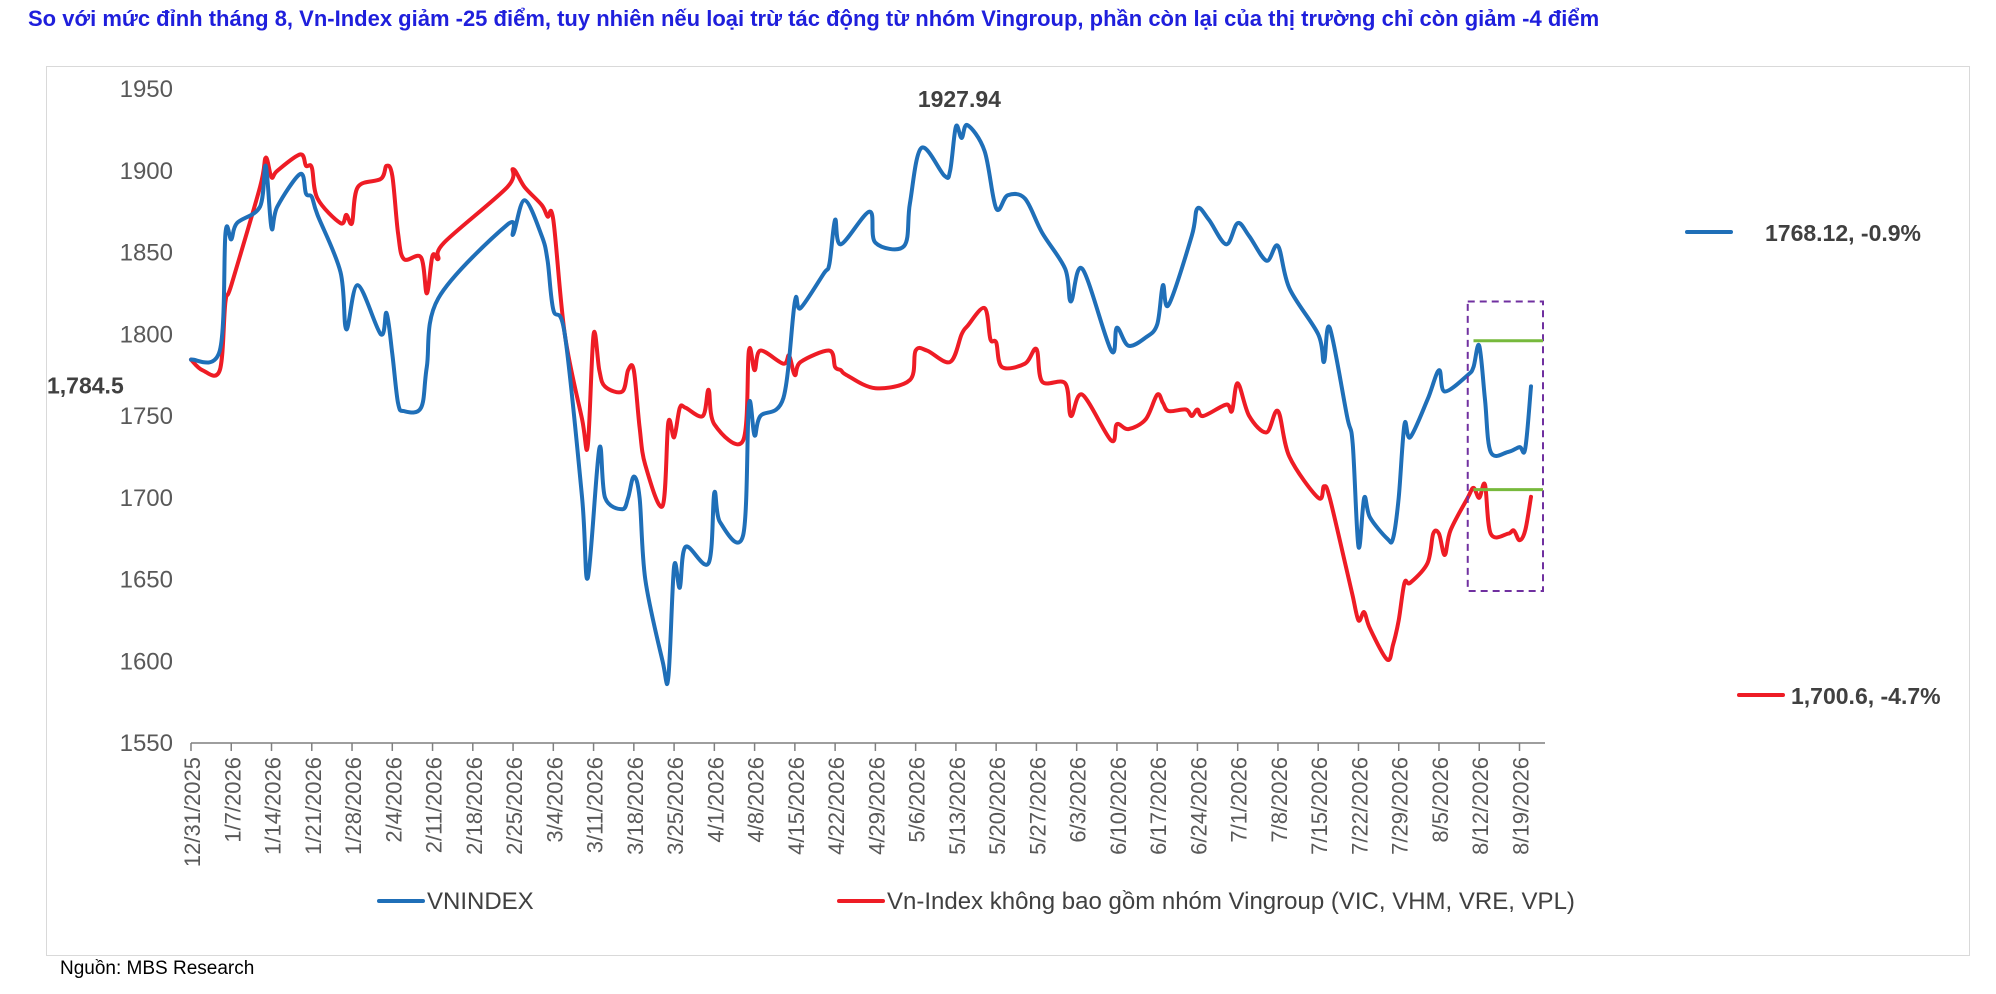  I want to click on y-tick-label: 1700, so click(146, 498).